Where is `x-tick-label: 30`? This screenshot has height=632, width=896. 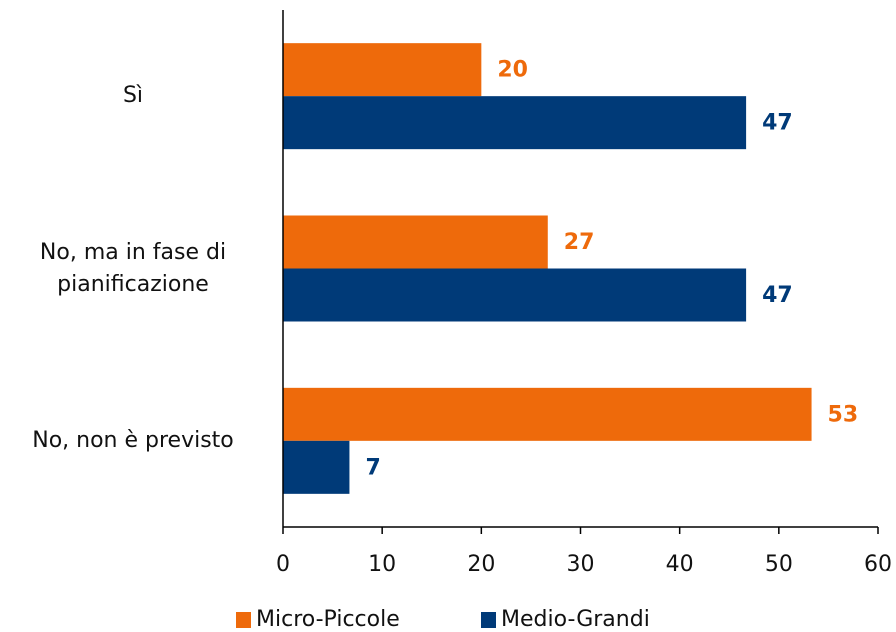
x-tick-label: 30 is located at coordinates (581, 564).